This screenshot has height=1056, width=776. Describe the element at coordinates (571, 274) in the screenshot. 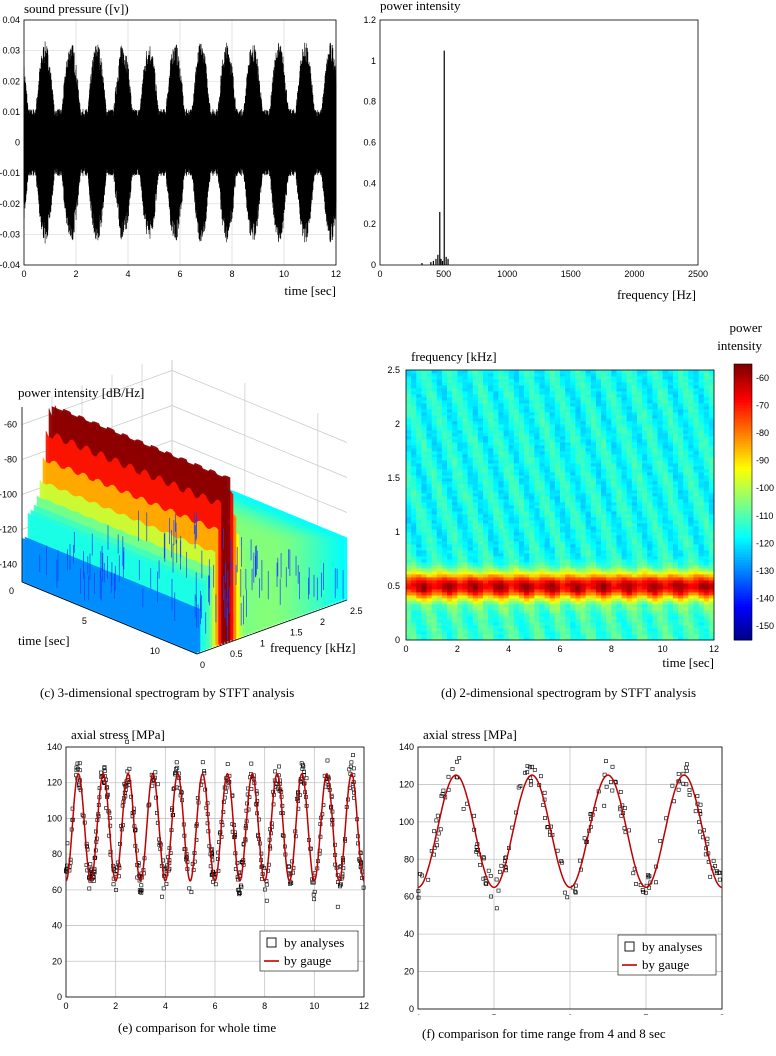

I see `x-tick-label: 1500` at that location.